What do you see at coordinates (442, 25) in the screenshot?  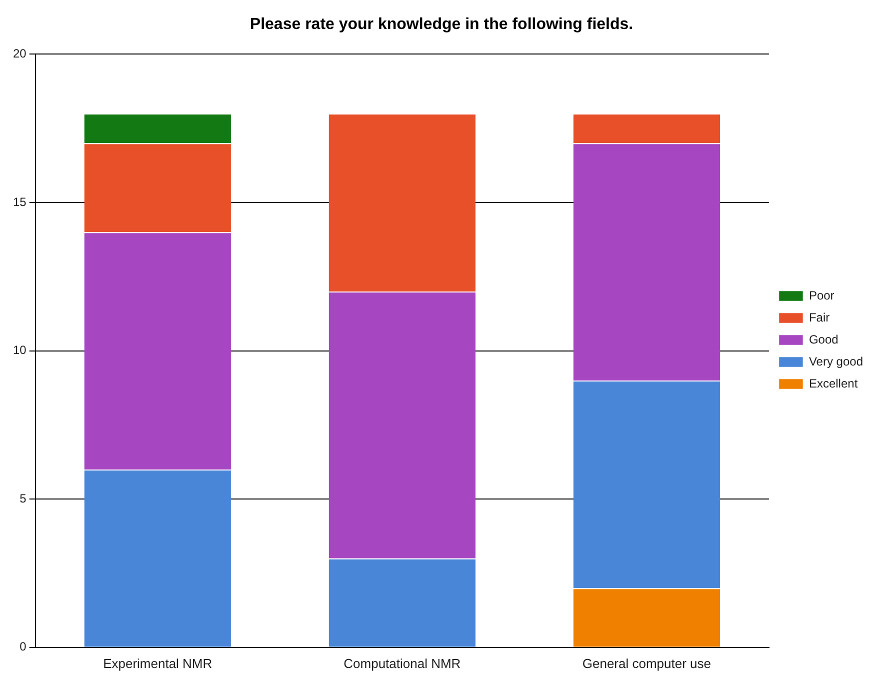 I see `chart-title: Please rate your knowledge in the following fields.` at bounding box center [442, 25].